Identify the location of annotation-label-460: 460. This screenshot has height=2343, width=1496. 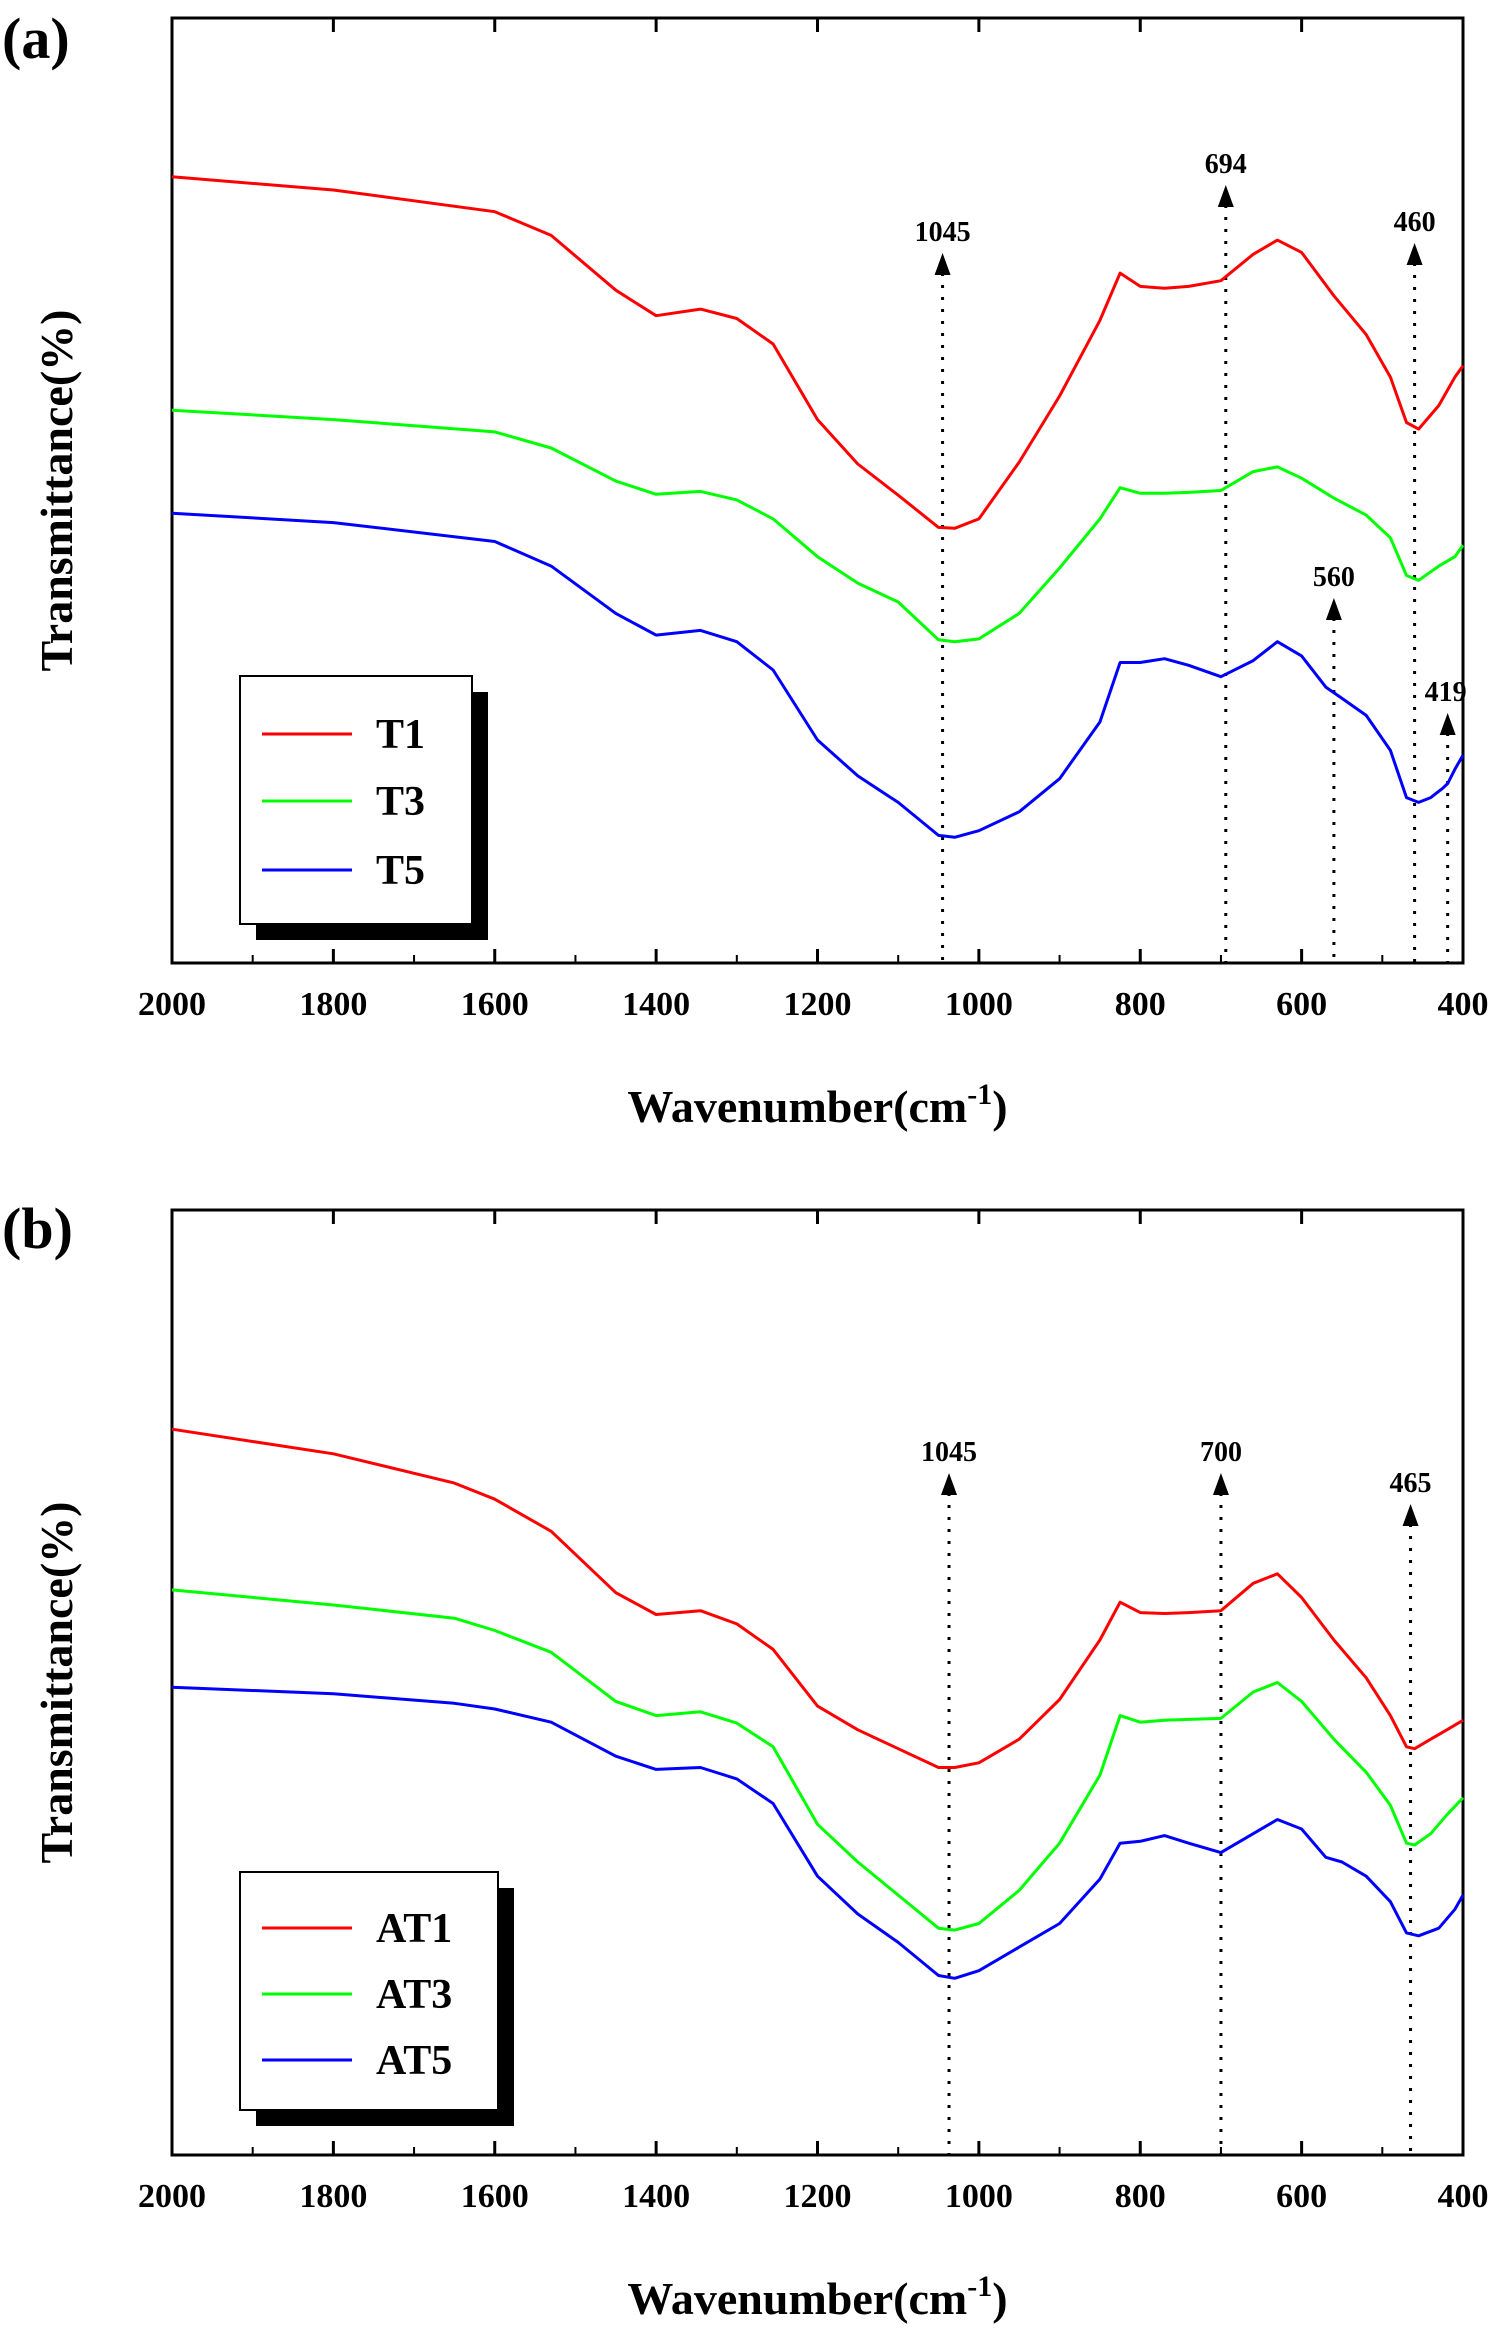
(1415, 222).